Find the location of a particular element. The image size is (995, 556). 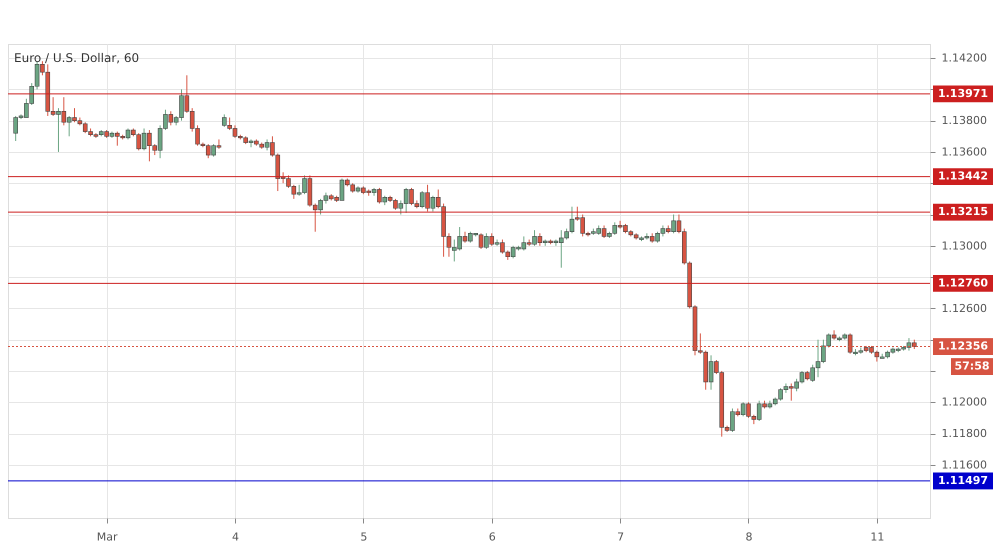

x-tick-label: 6 is located at coordinates (492, 537).